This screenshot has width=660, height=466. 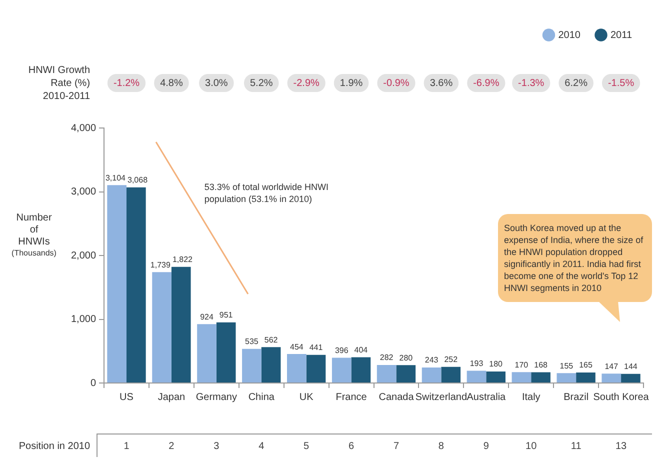 I want to click on x-tick-label: China, so click(x=261, y=397).